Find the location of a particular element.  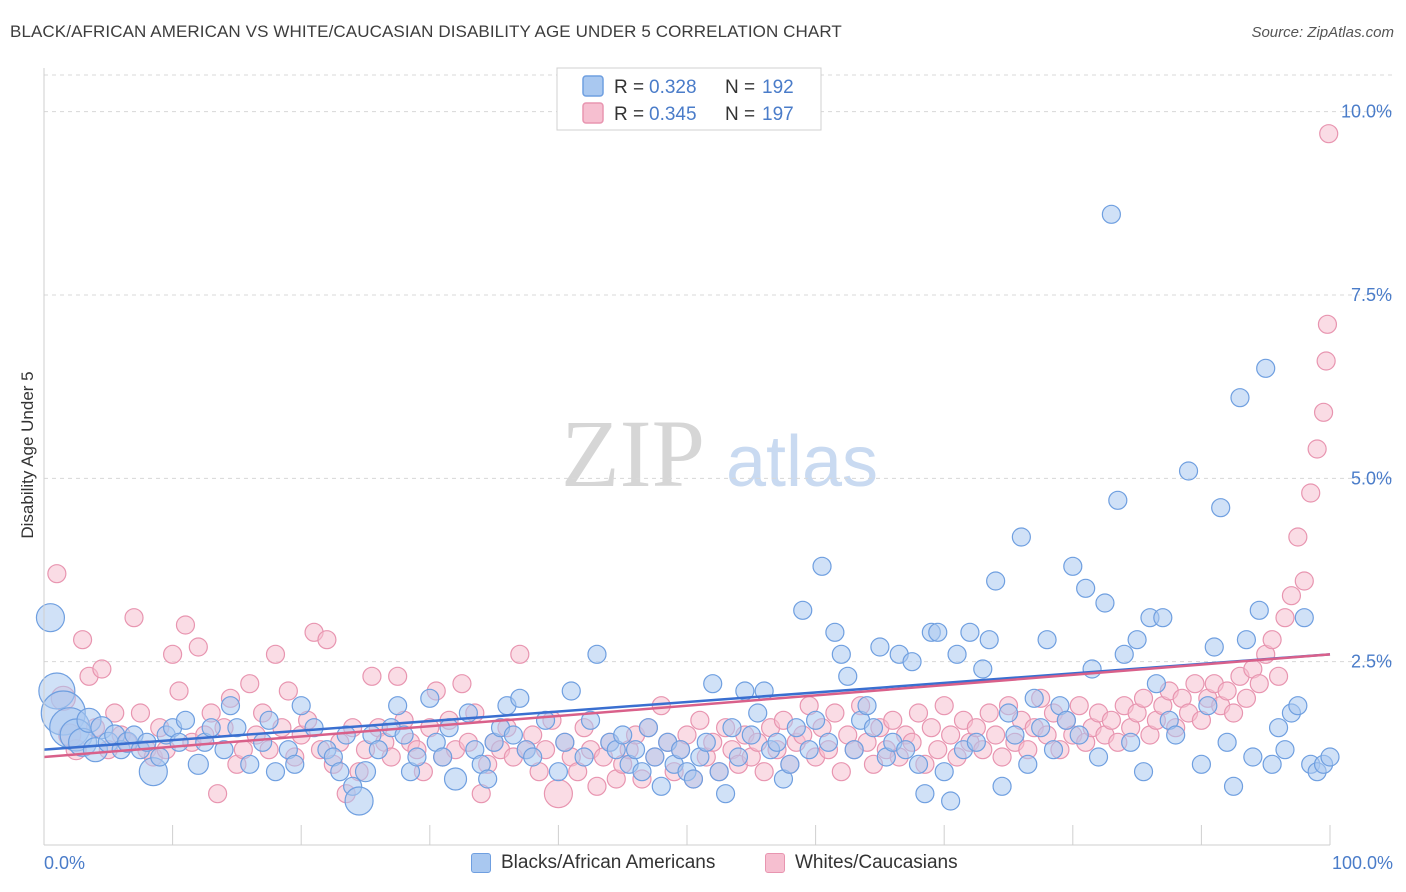

y-tick-label: 7.5% is located at coordinates (1371, 295).